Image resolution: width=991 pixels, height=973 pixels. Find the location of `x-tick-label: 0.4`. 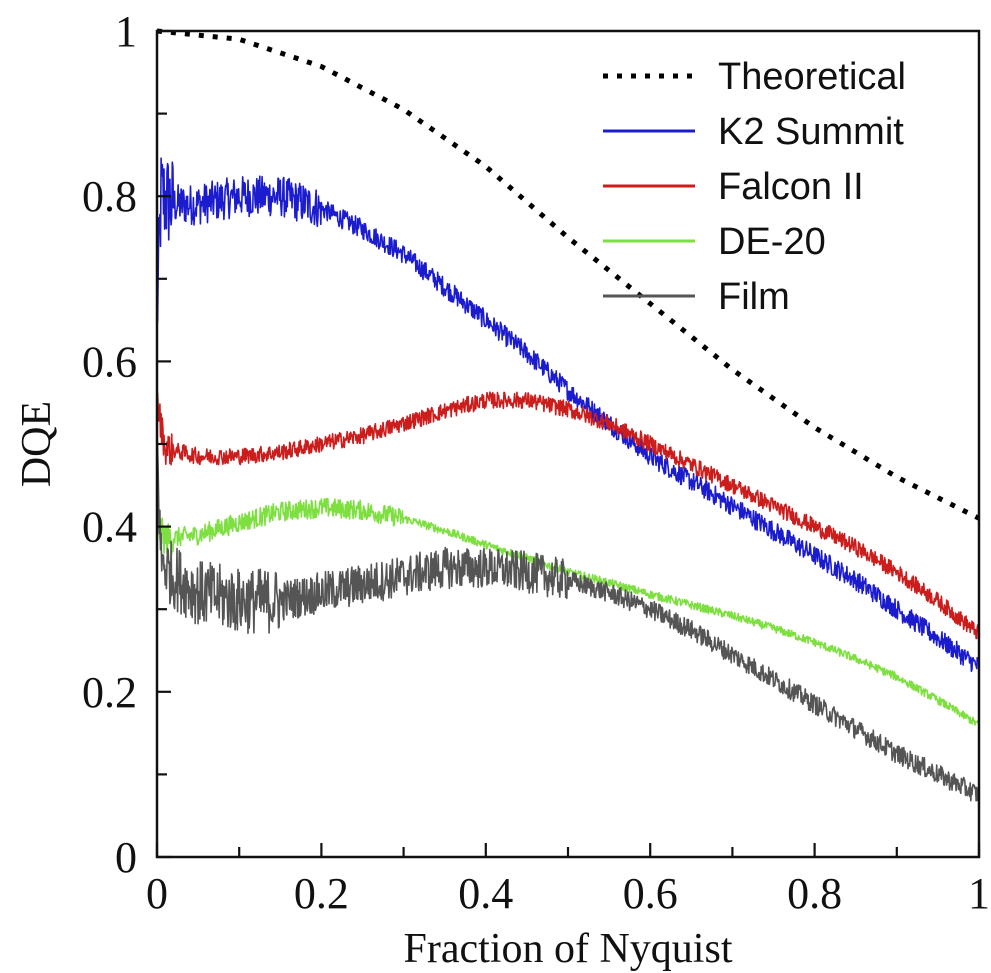

x-tick-label: 0.4 is located at coordinates (485, 893).